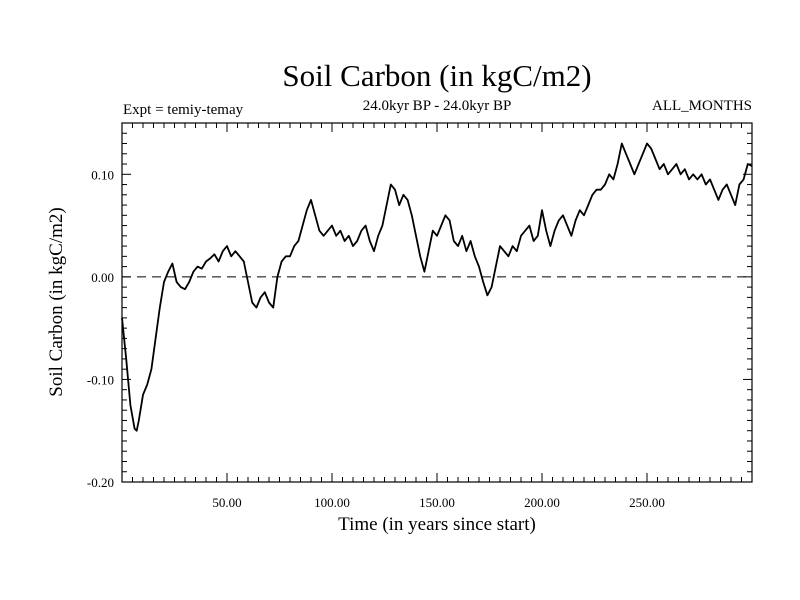 This screenshot has width=800, height=600. Describe the element at coordinates (226, 502) in the screenshot. I see `x-tick-label: 50.00` at that location.